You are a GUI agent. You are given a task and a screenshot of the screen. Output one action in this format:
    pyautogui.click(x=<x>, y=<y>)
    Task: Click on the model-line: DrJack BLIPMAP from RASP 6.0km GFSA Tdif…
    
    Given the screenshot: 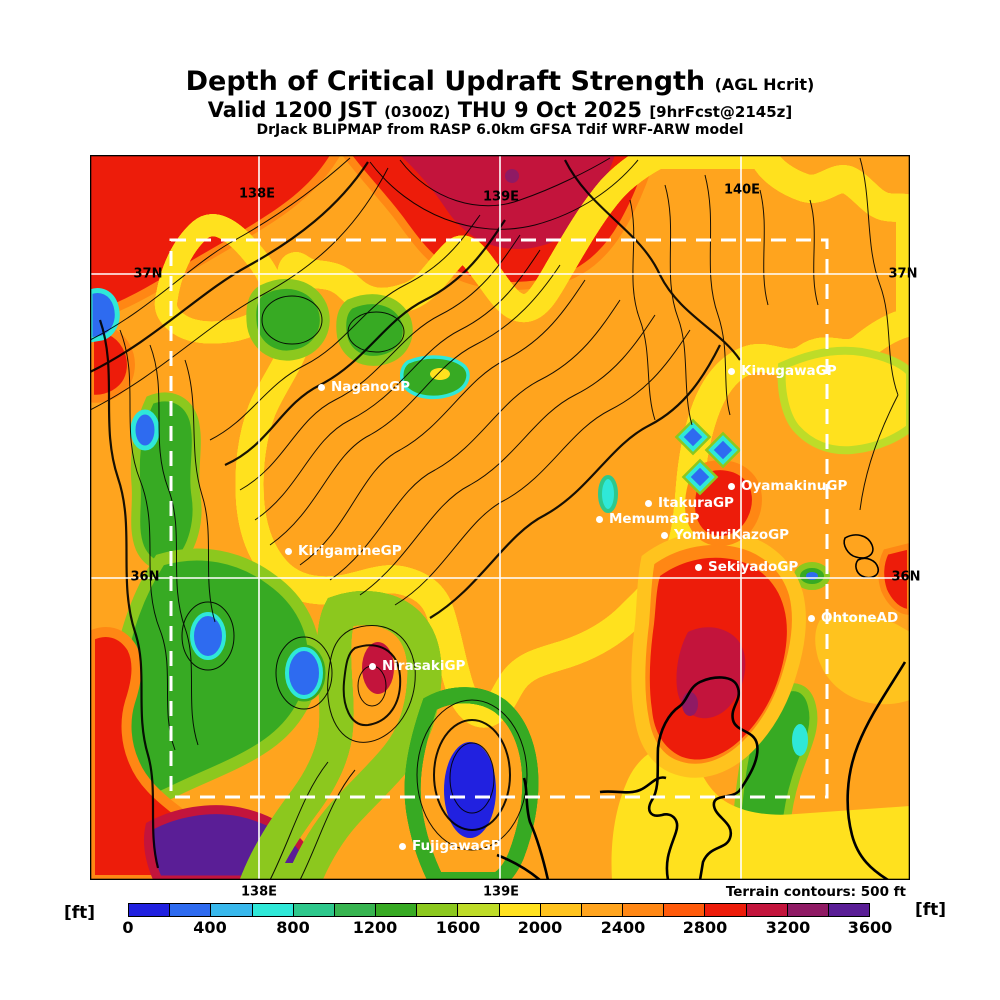 What is the action you would take?
    pyautogui.click(x=500, y=130)
    